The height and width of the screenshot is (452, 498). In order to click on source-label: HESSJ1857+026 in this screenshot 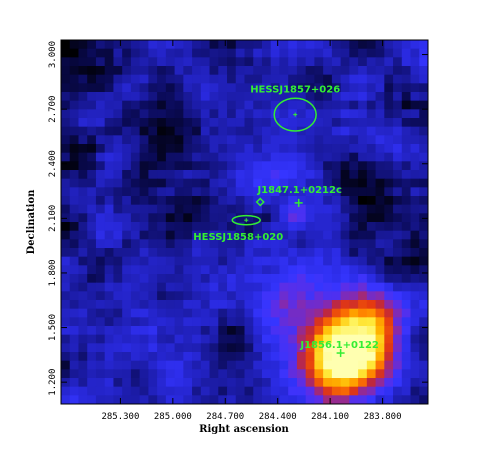, I will do `click(295, 90)`.